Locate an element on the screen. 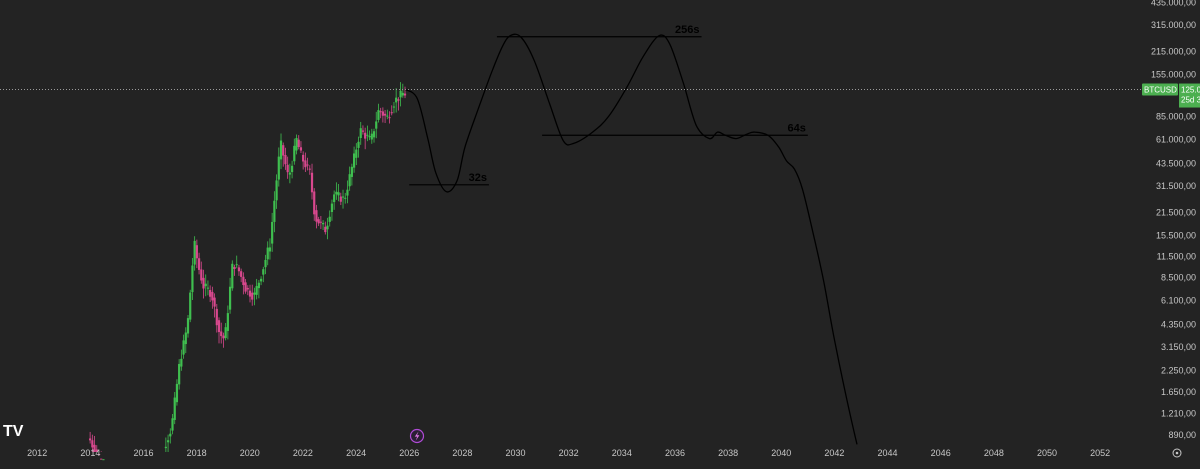 This screenshot has height=469, width=1200. cycle-levels: 32s 256s 64s is located at coordinates (608, 105).